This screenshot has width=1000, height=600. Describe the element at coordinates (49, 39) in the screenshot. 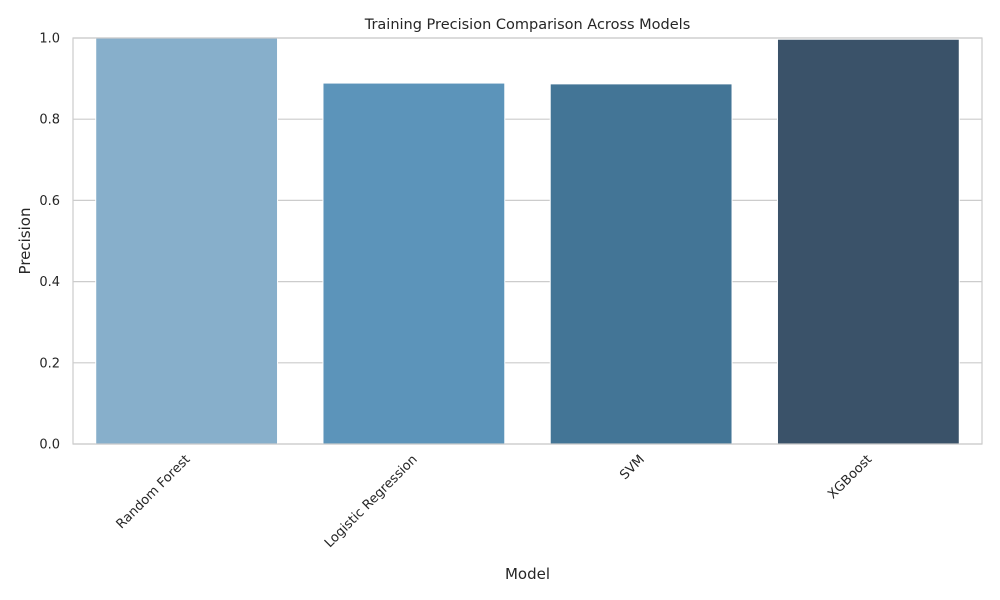

I see `y-tick-label: 1.0` at that location.